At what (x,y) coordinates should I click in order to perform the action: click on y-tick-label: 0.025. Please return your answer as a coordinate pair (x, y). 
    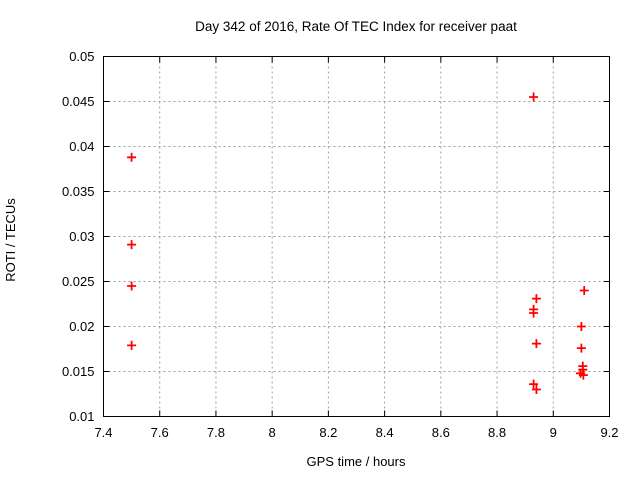
    Looking at the image, I should click on (78, 281).